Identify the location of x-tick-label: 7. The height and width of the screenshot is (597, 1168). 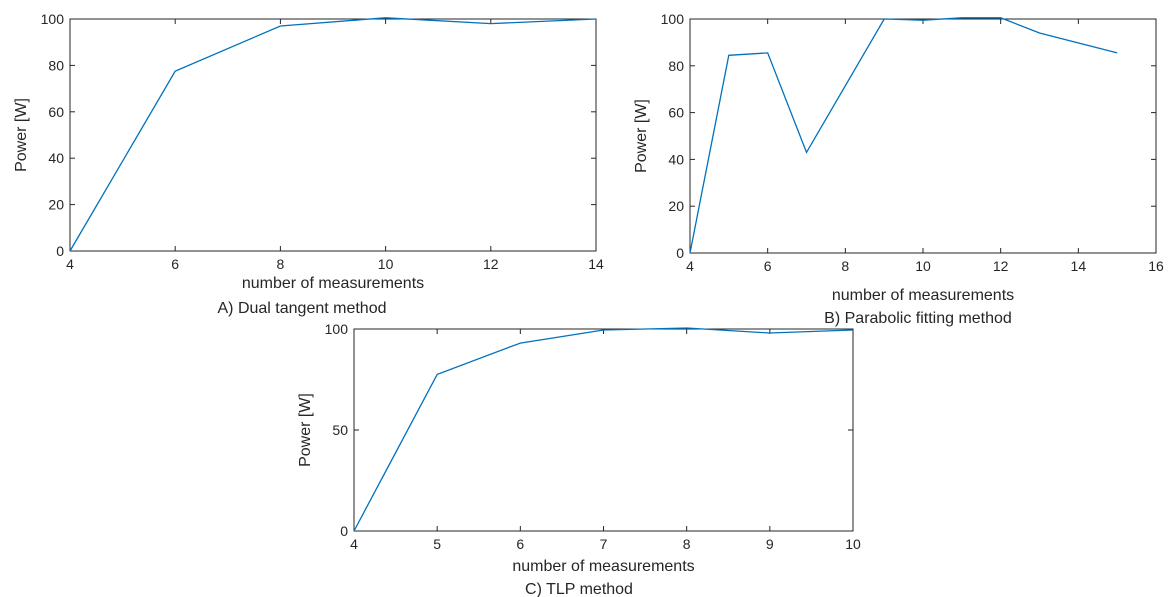
(604, 544).